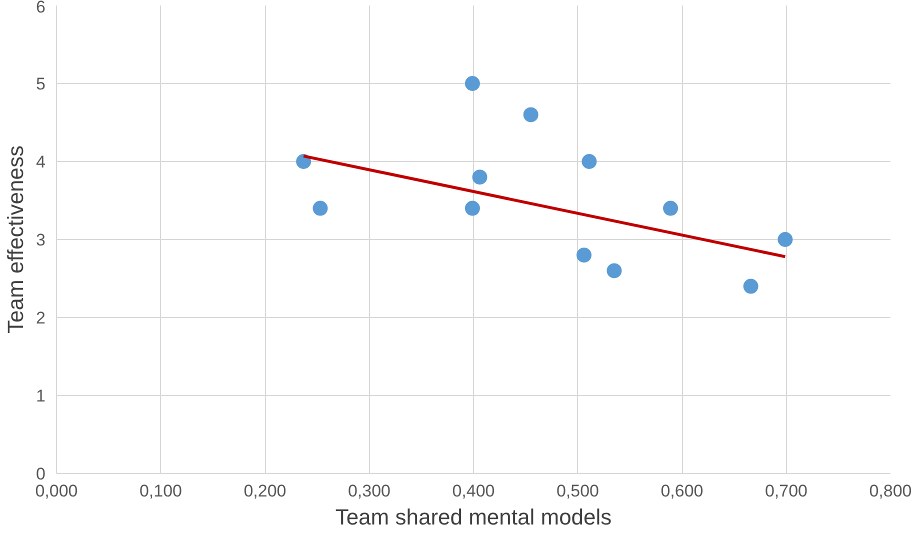 The width and height of the screenshot is (921, 538). What do you see at coordinates (41, 318) in the screenshot?
I see `y-tick-label: 2` at bounding box center [41, 318].